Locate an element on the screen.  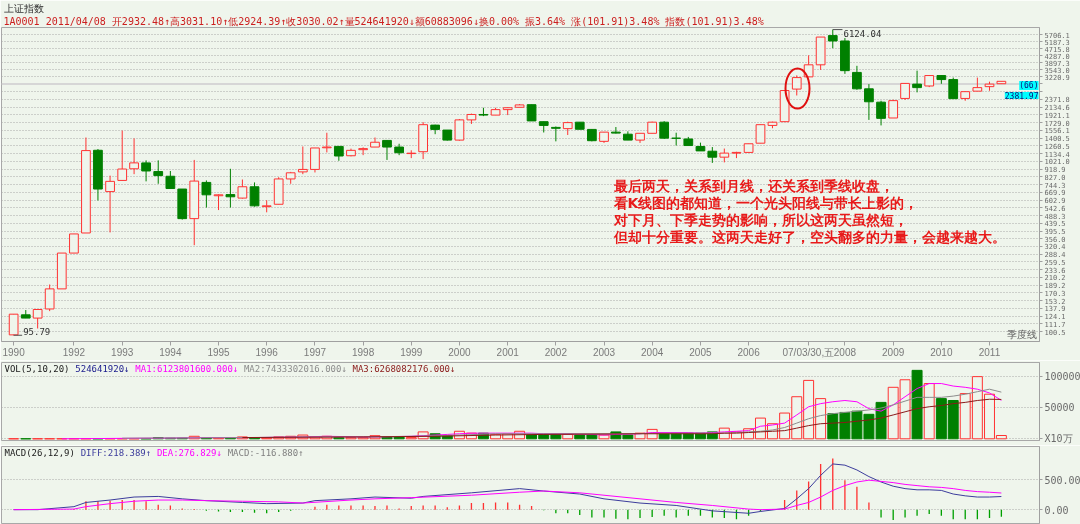
chart-title: 上证指数 is located at coordinates (23, 8).